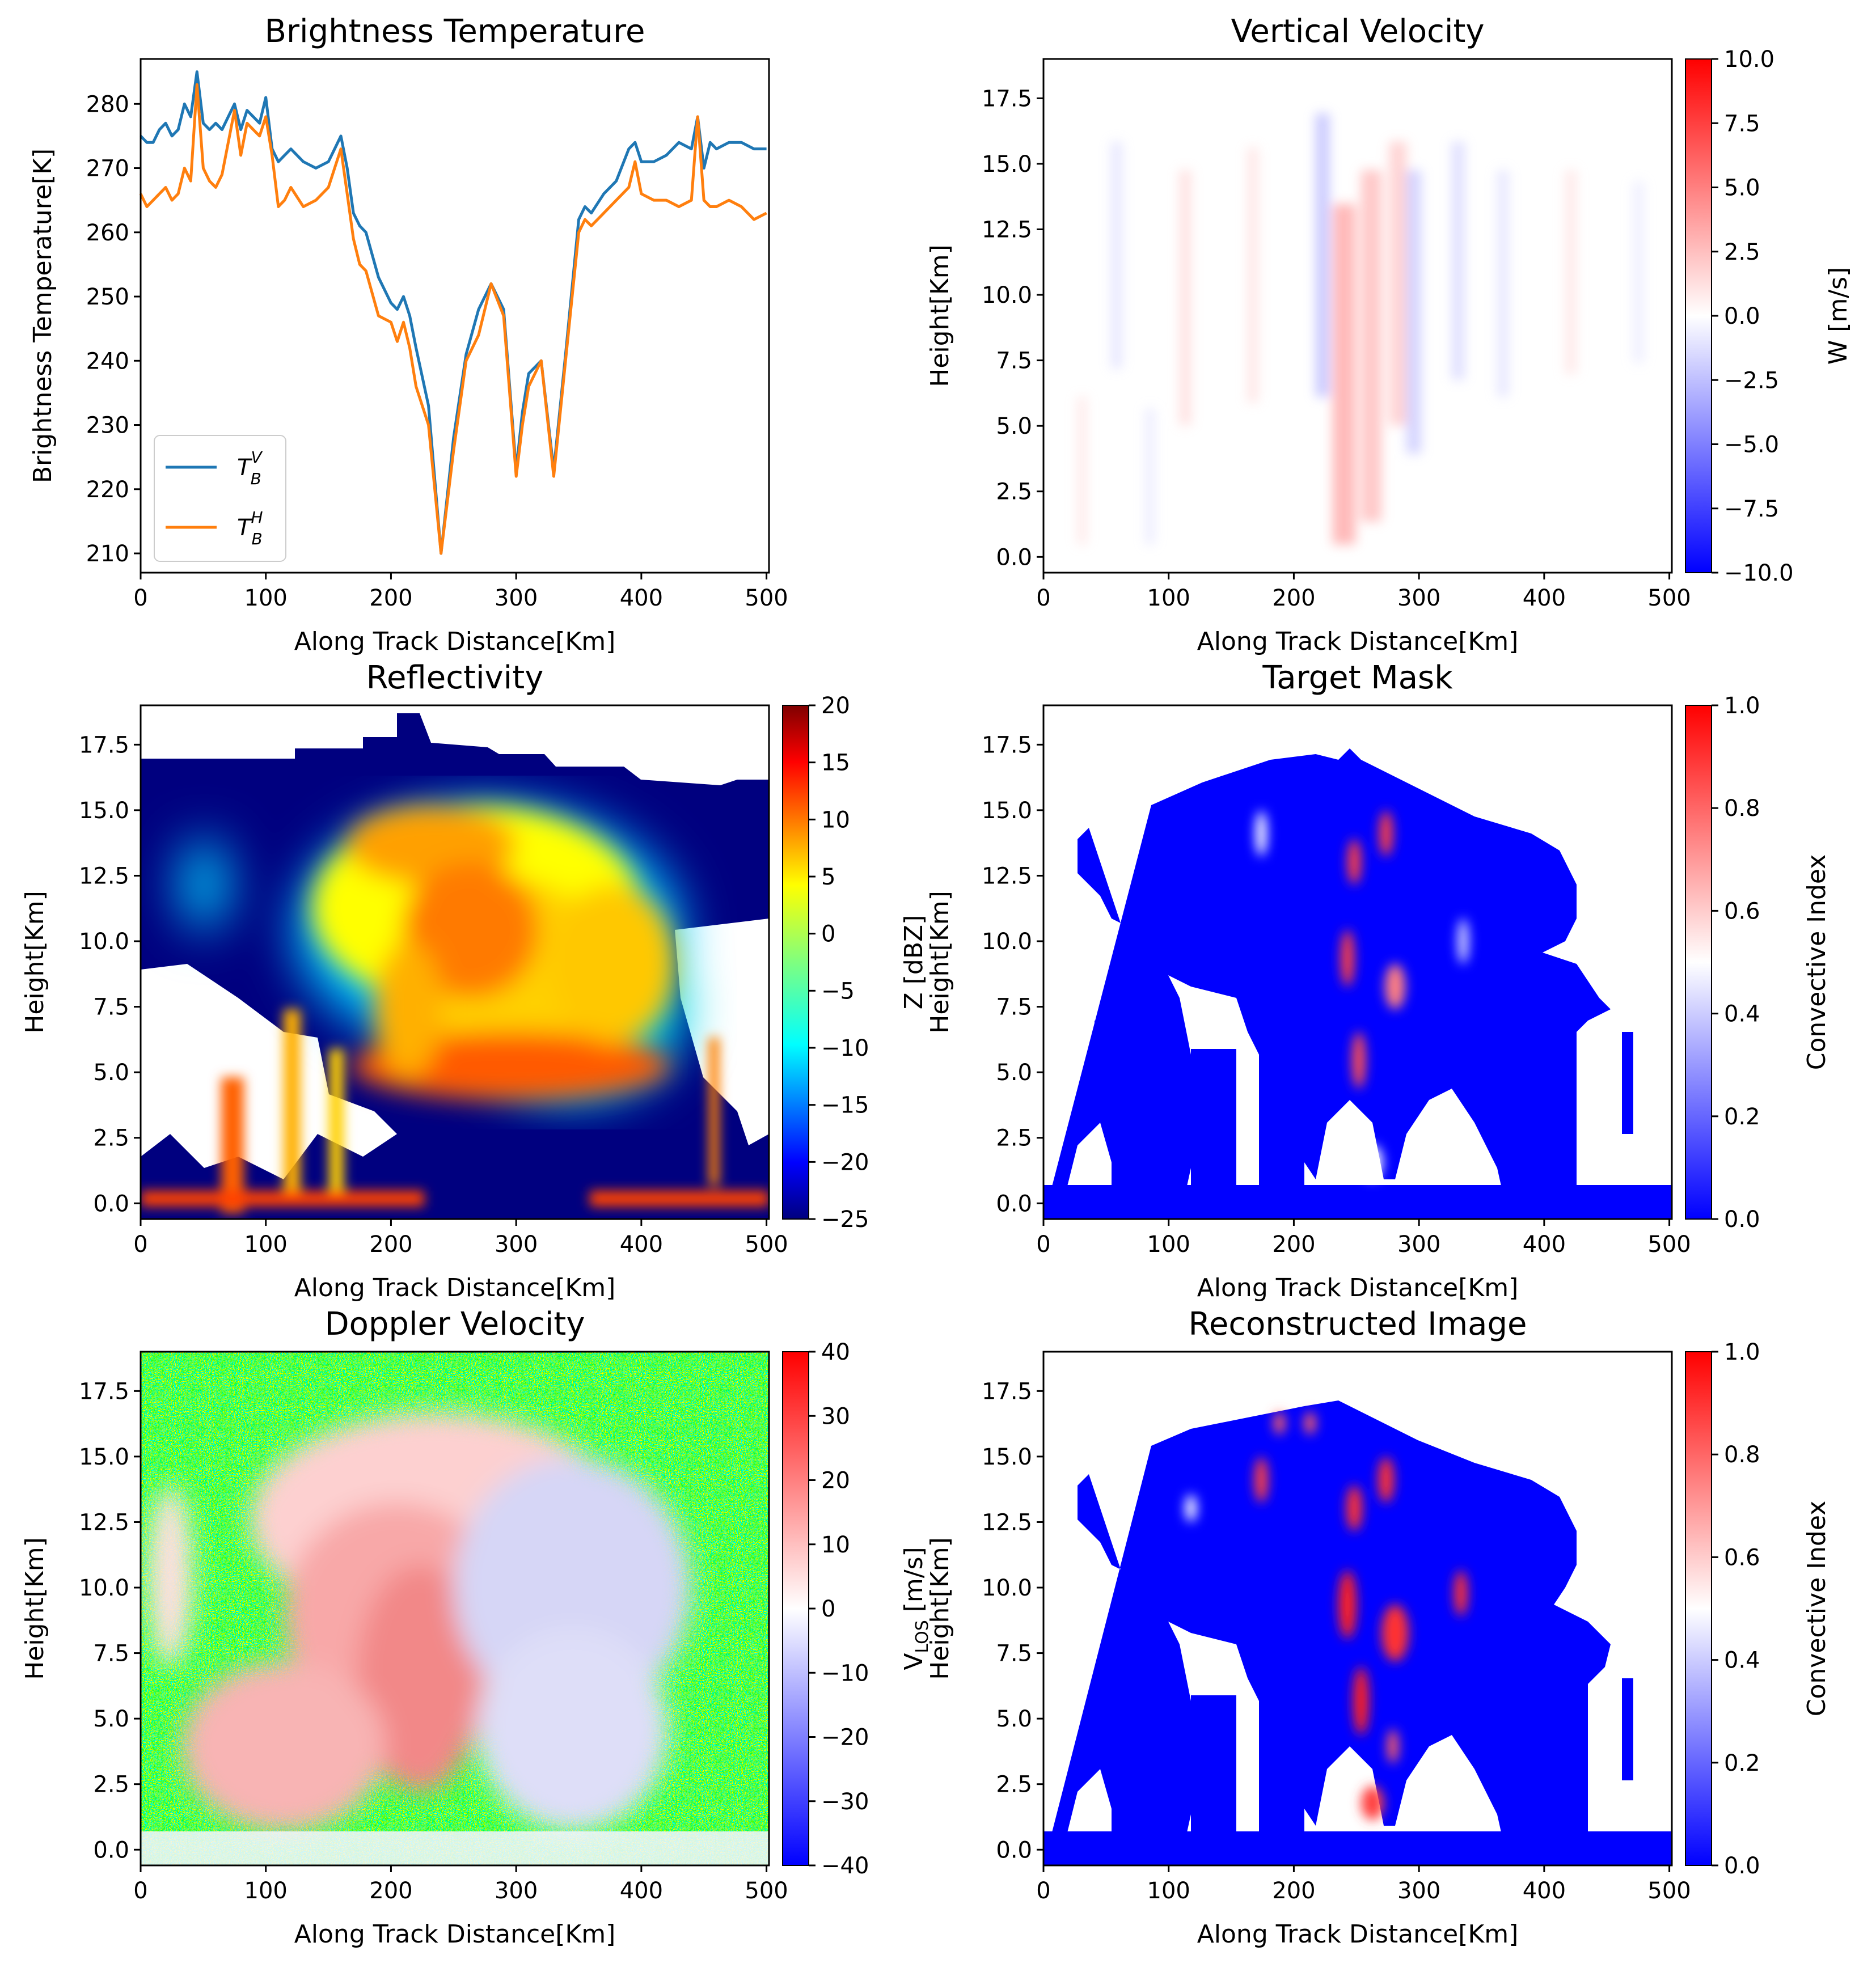 The image size is (1876, 1972). What do you see at coordinates (828, 934) in the screenshot?
I see `colorbar-tick-label: 0` at bounding box center [828, 934].